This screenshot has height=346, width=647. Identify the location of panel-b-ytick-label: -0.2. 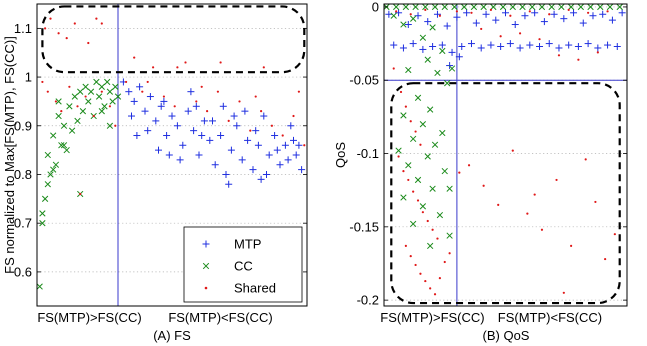
(368, 300).